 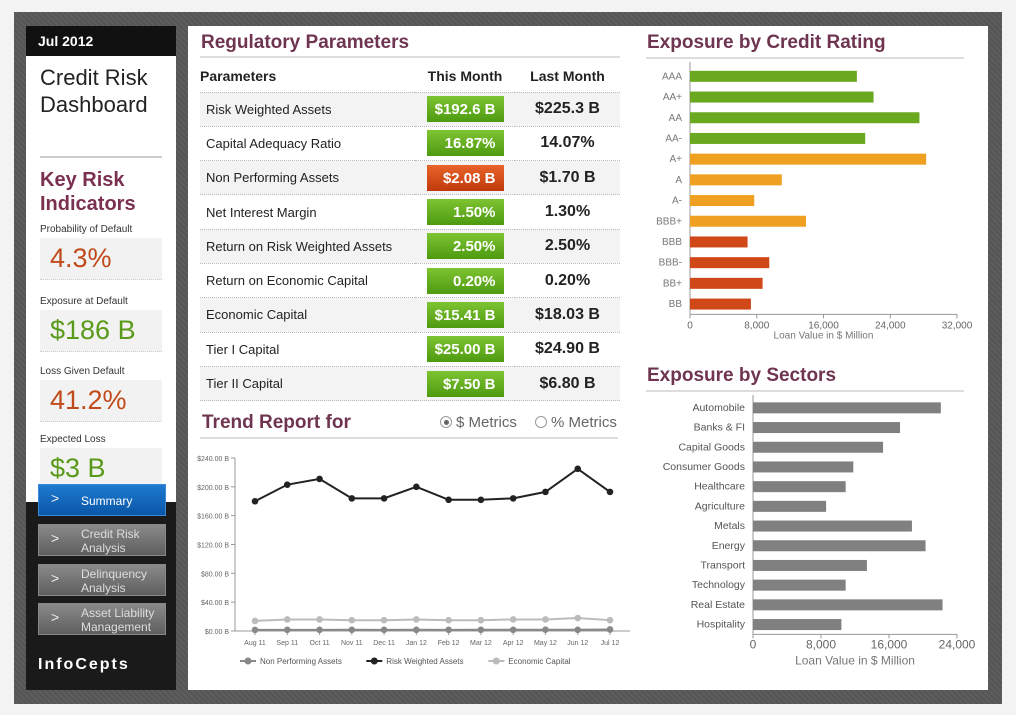 I want to click on y-tick-label: $0.00 B, so click(x=217, y=632).